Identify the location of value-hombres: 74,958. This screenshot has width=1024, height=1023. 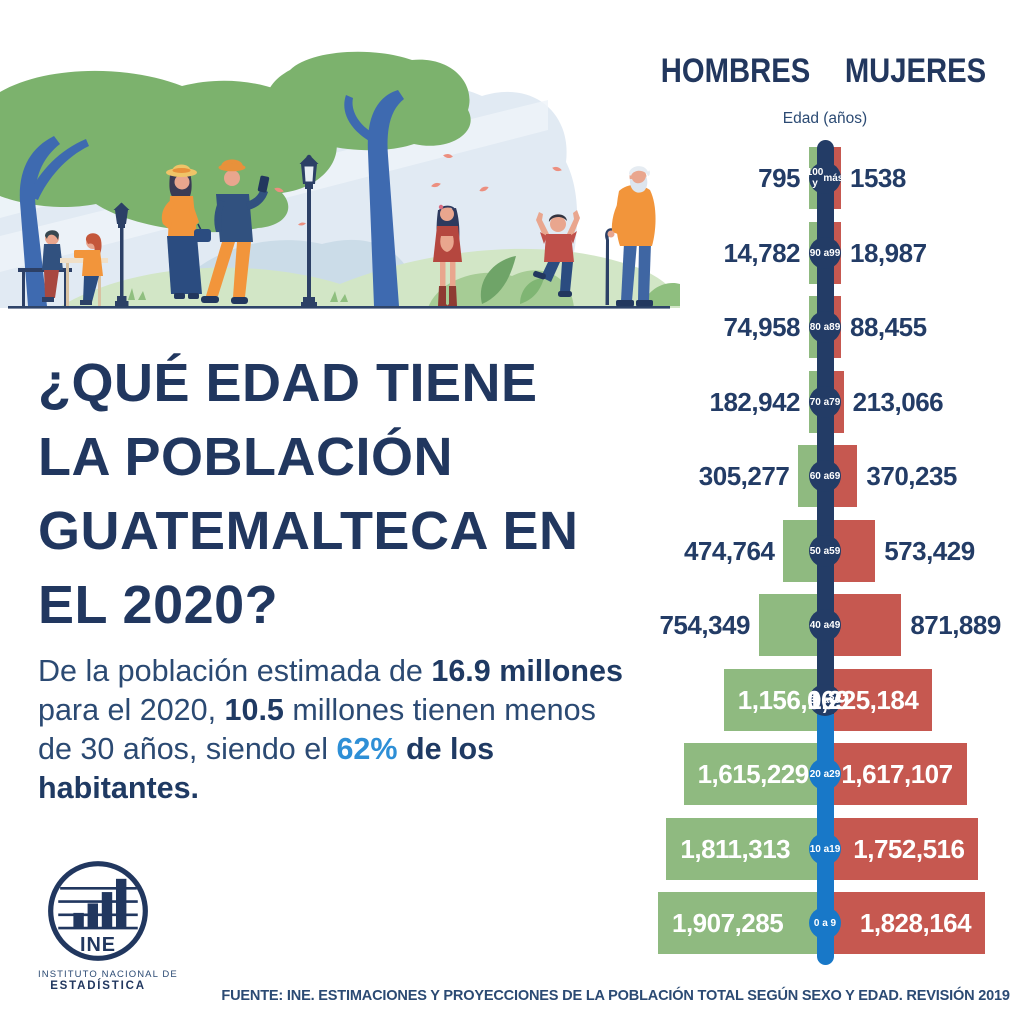
(761, 327).